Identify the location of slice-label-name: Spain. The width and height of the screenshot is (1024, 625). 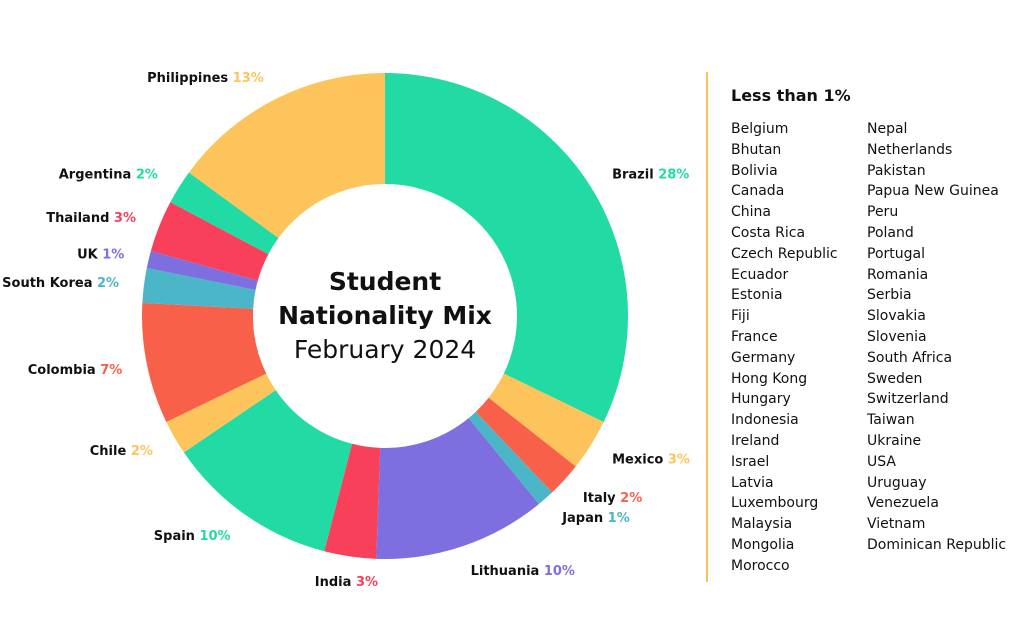
(177, 536).